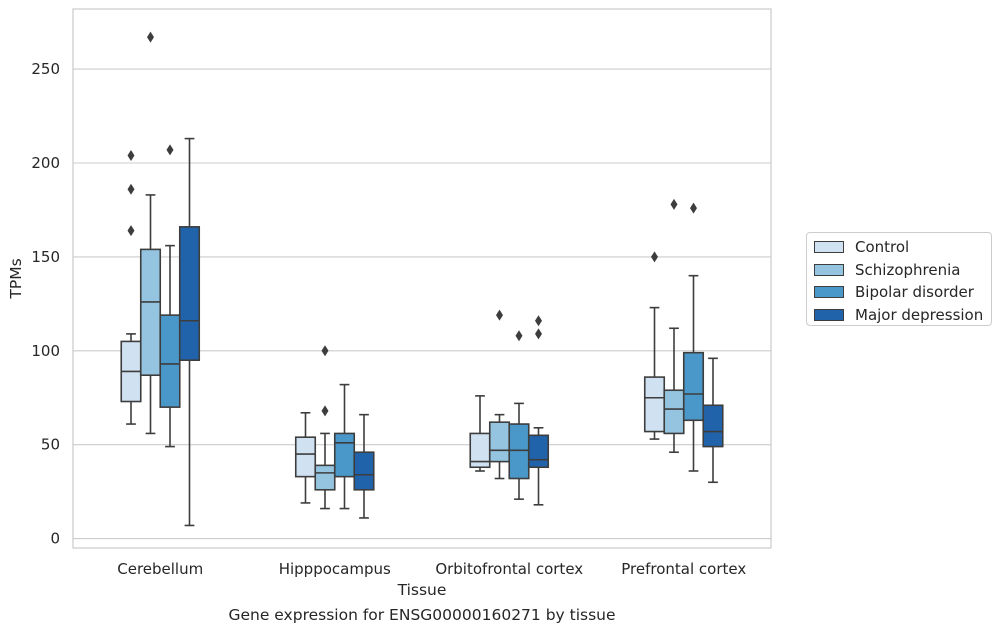 This screenshot has width=1002, height=634. What do you see at coordinates (45, 163) in the screenshot?
I see `y-tick-label: 200` at bounding box center [45, 163].